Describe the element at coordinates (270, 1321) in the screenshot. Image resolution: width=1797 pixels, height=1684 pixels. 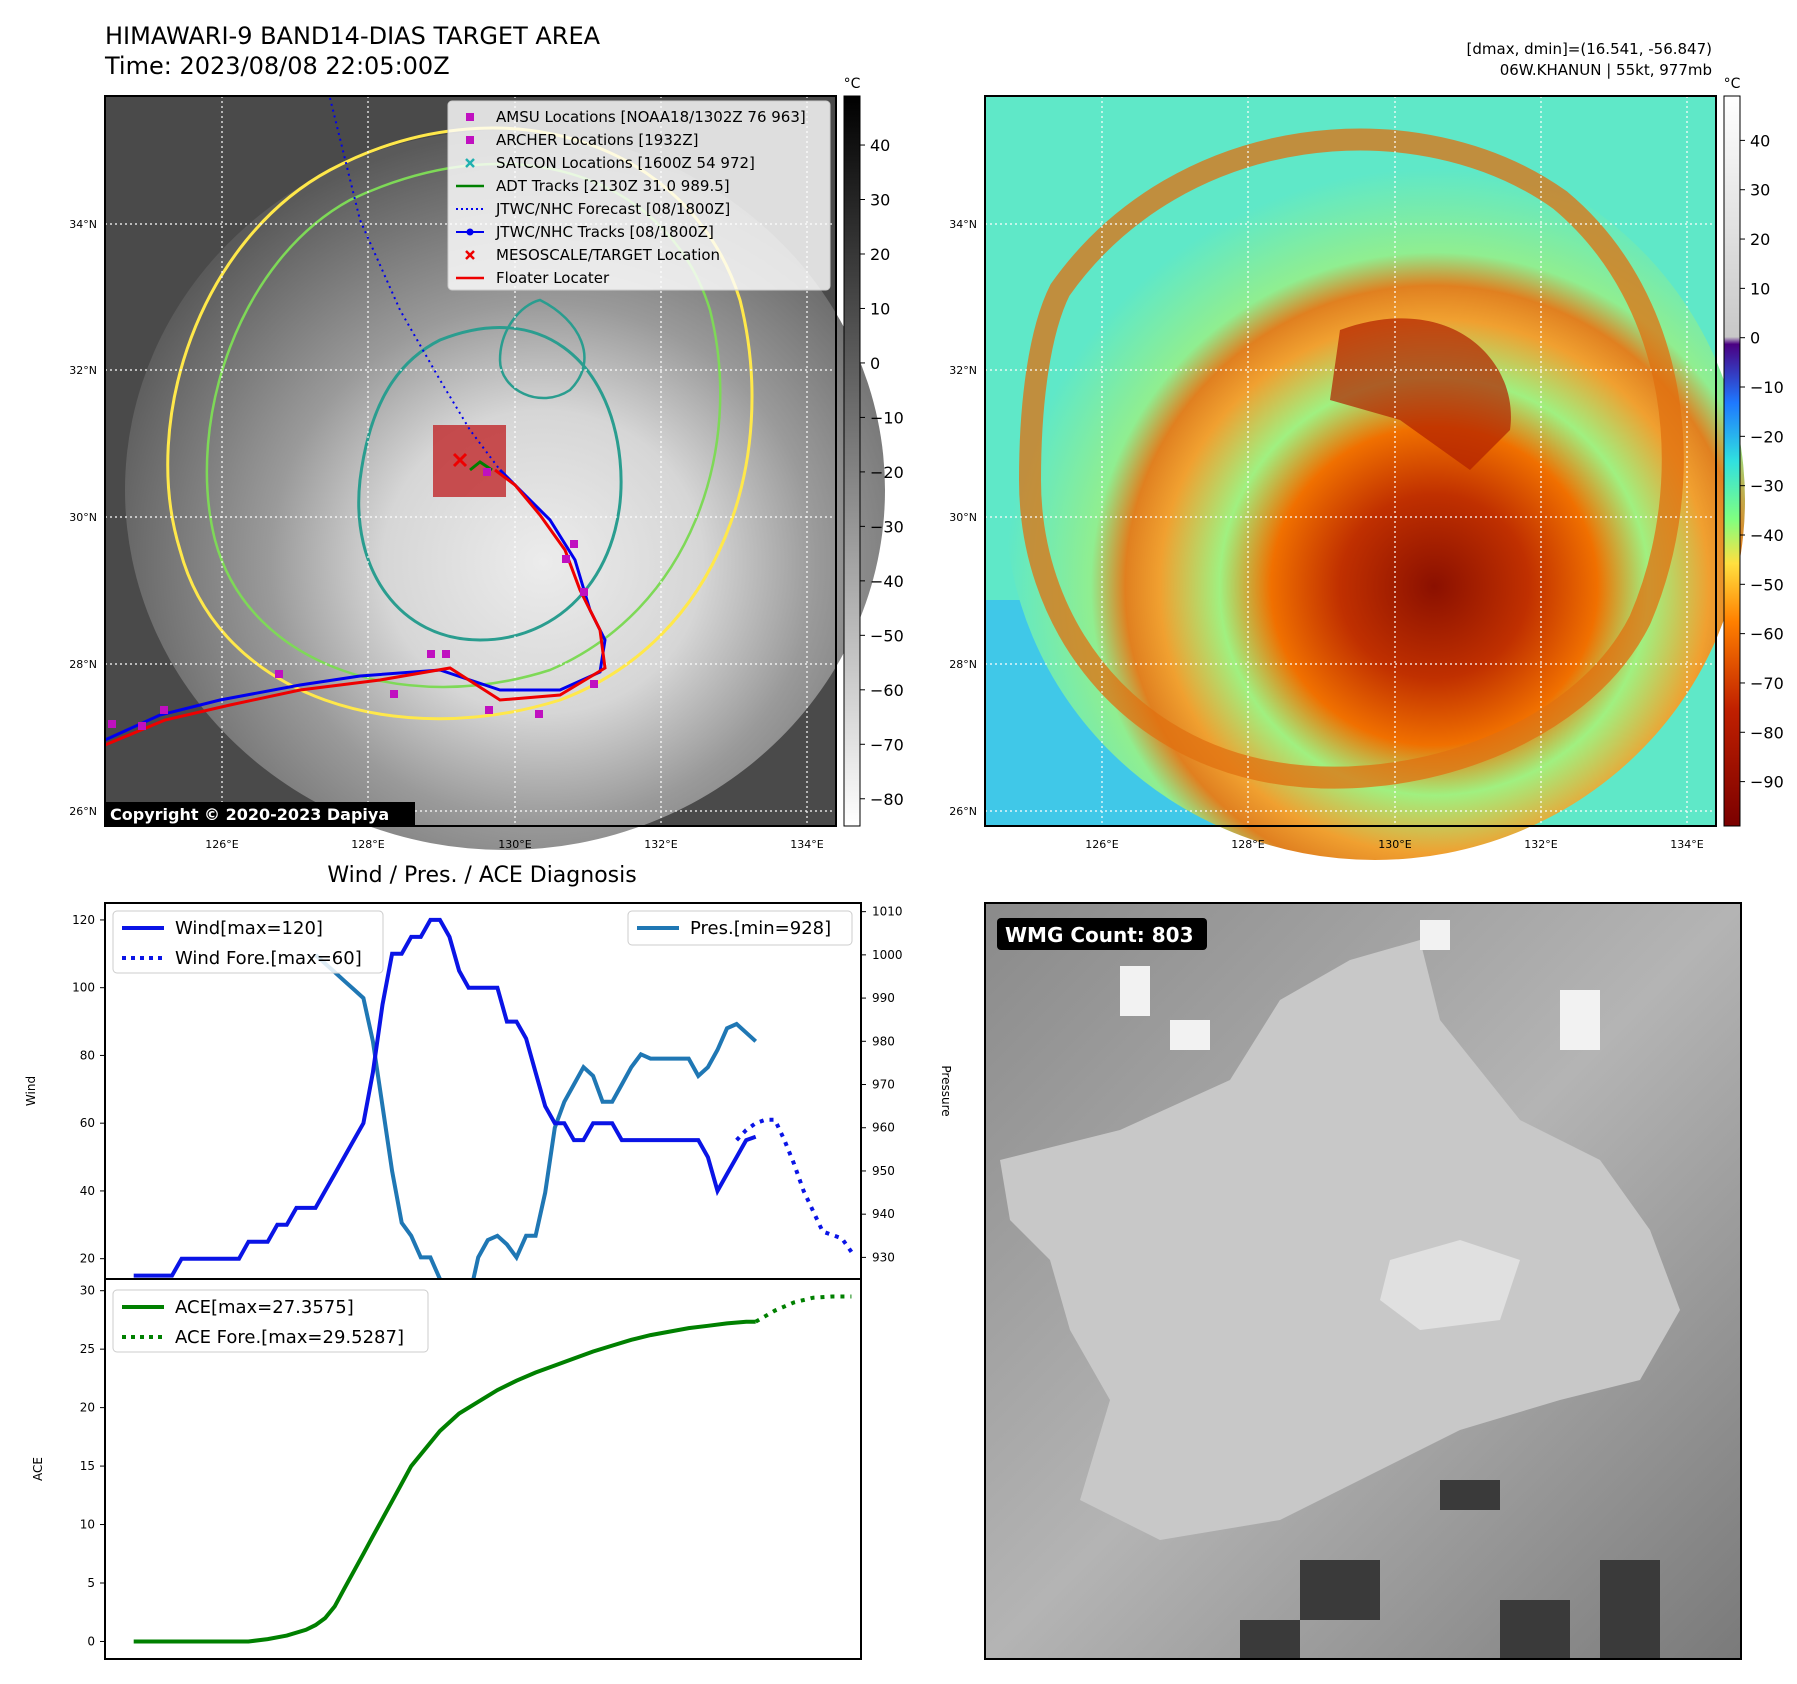
I see `ace-legend: ACE[max=27.3575] ACE Fore.[max=29.5287]` at that location.